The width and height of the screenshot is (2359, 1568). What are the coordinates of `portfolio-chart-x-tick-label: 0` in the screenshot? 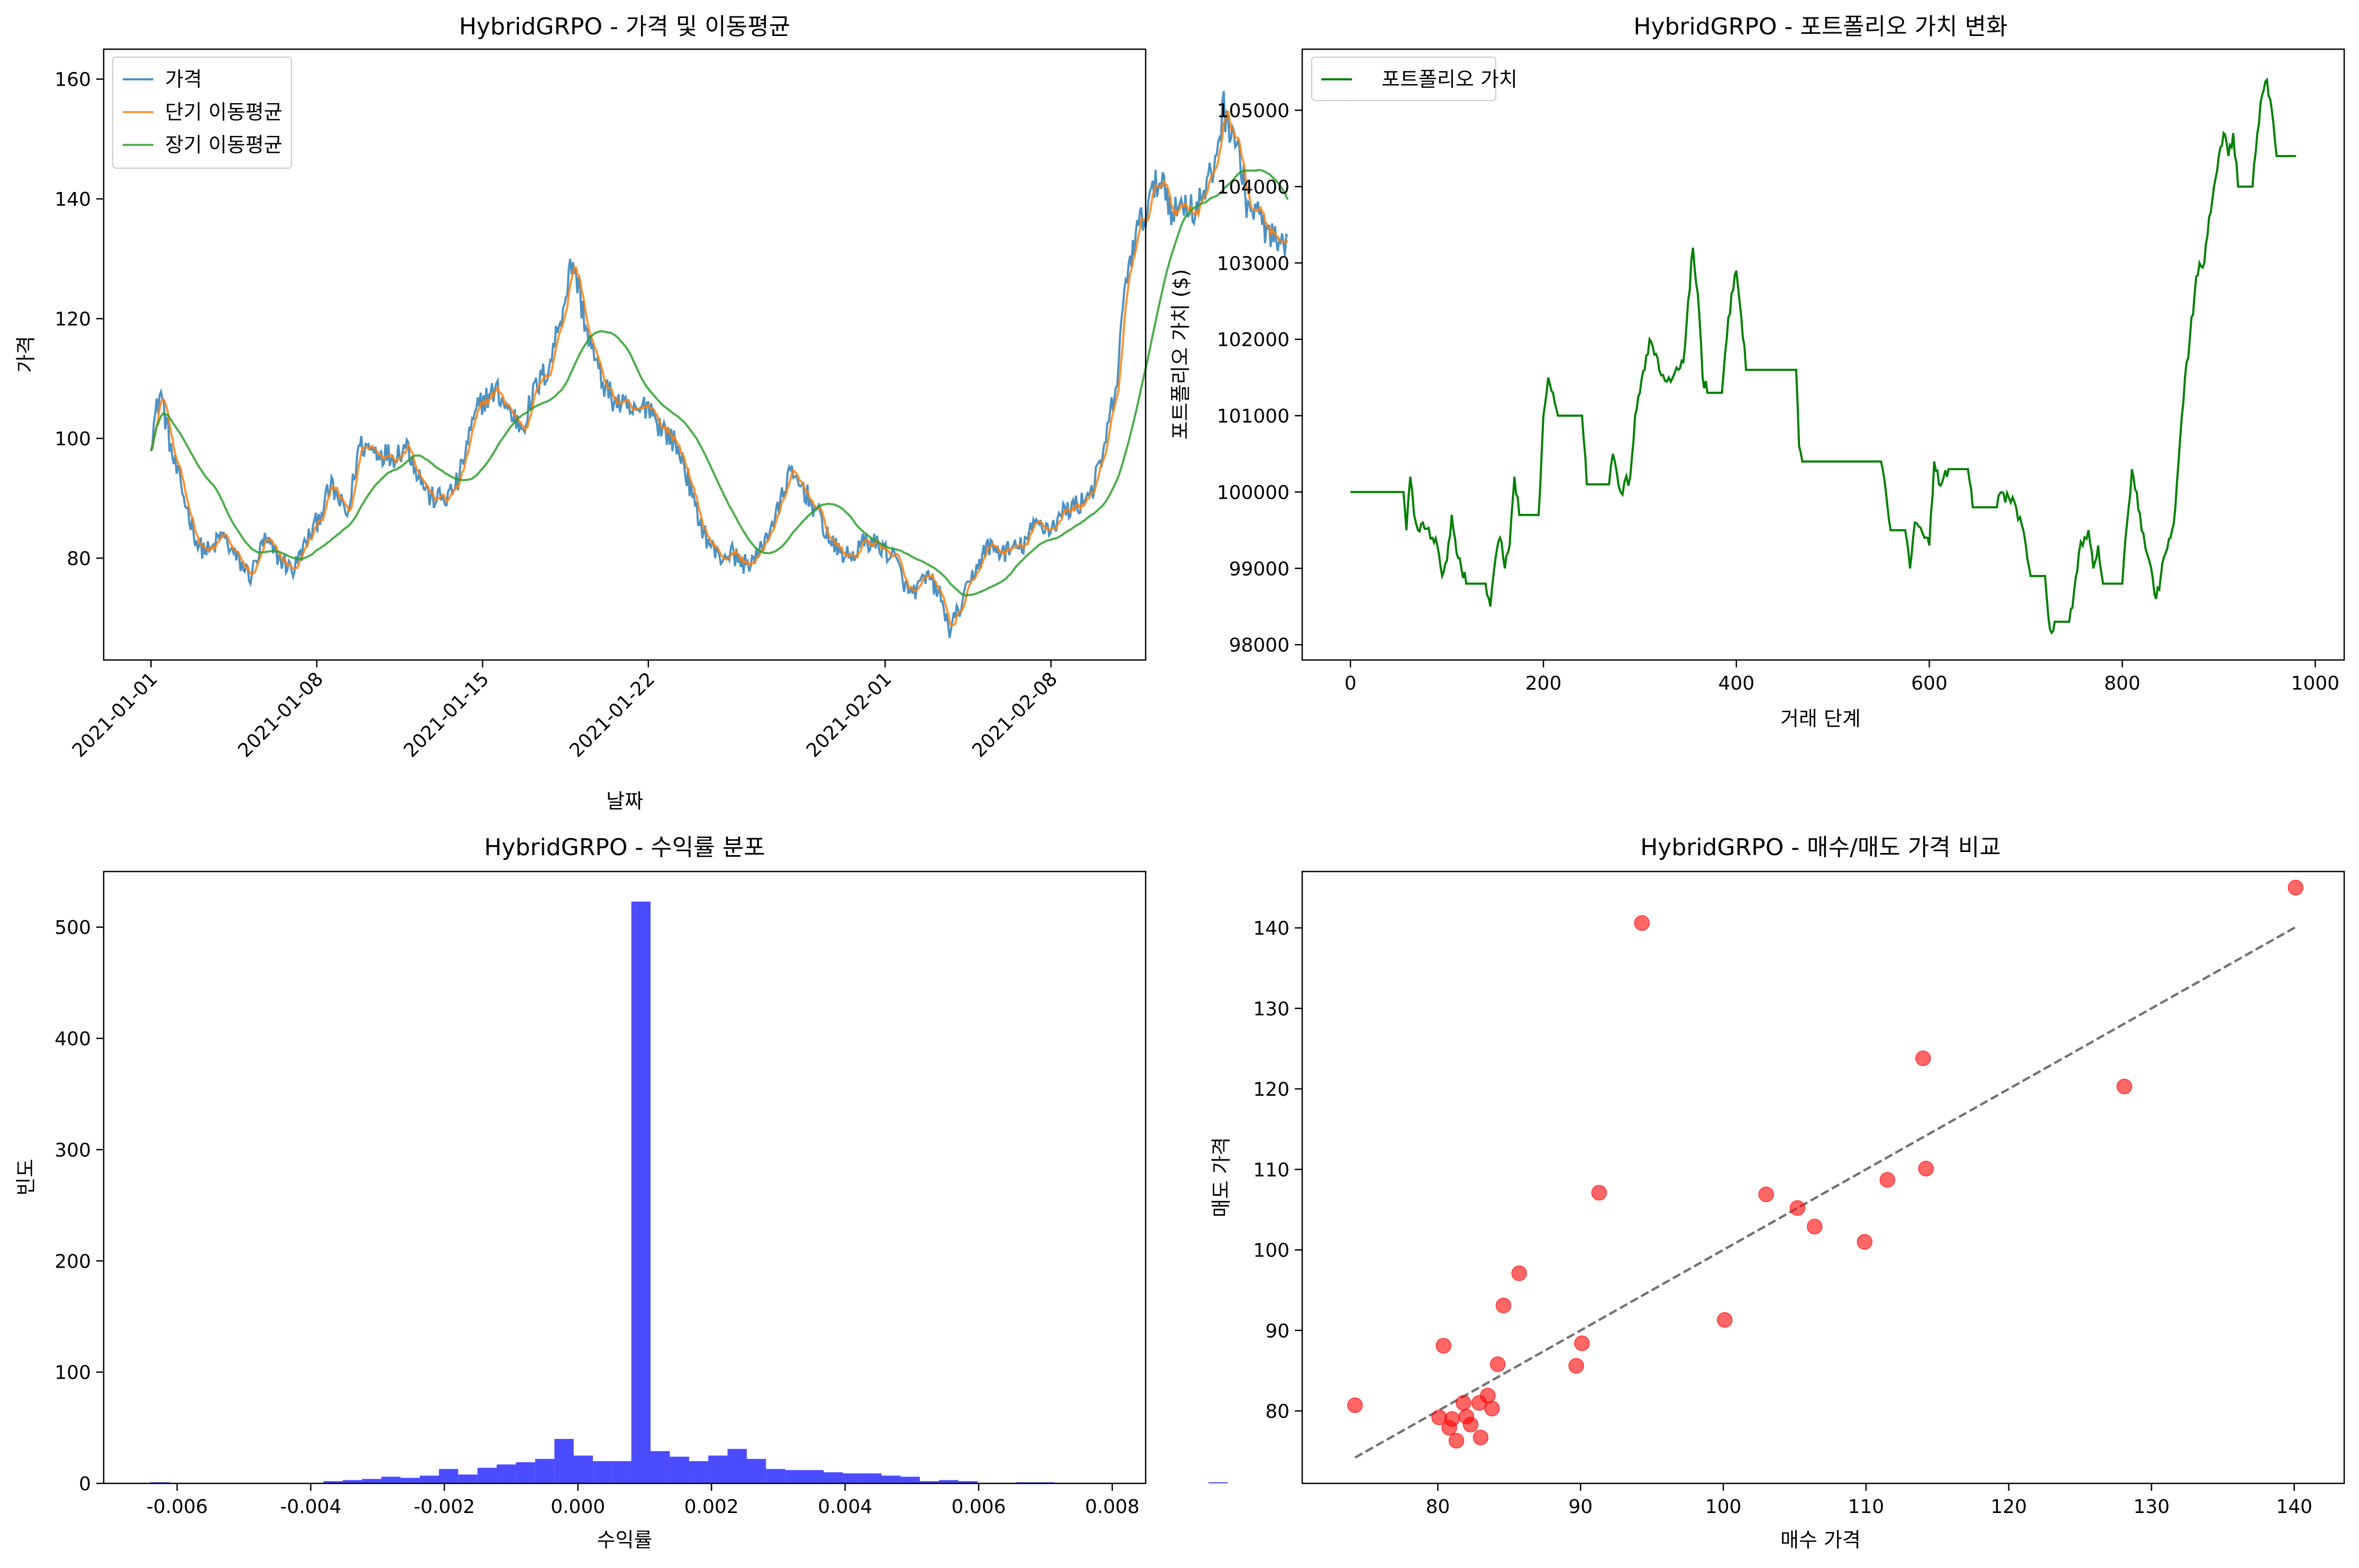 It's located at (1351, 683).